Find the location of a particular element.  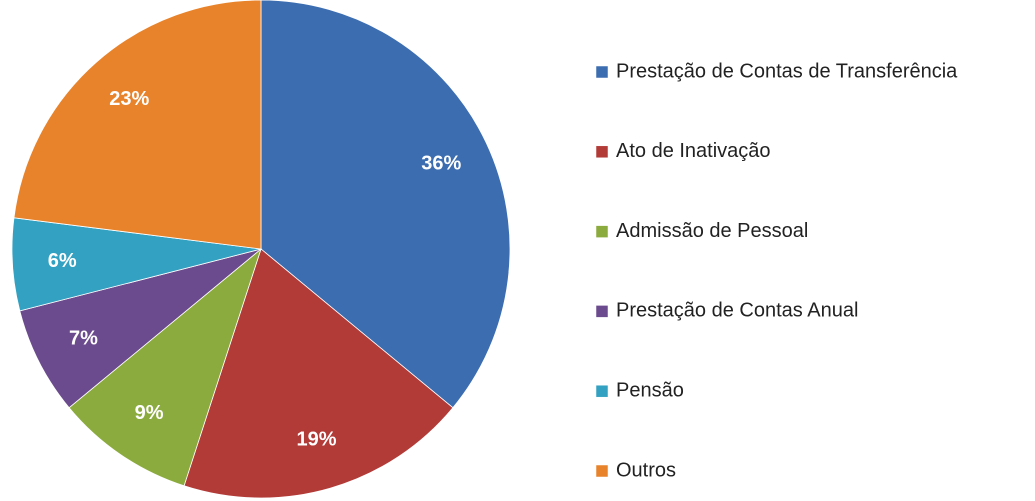

legend-label: Outros is located at coordinates (646, 470).